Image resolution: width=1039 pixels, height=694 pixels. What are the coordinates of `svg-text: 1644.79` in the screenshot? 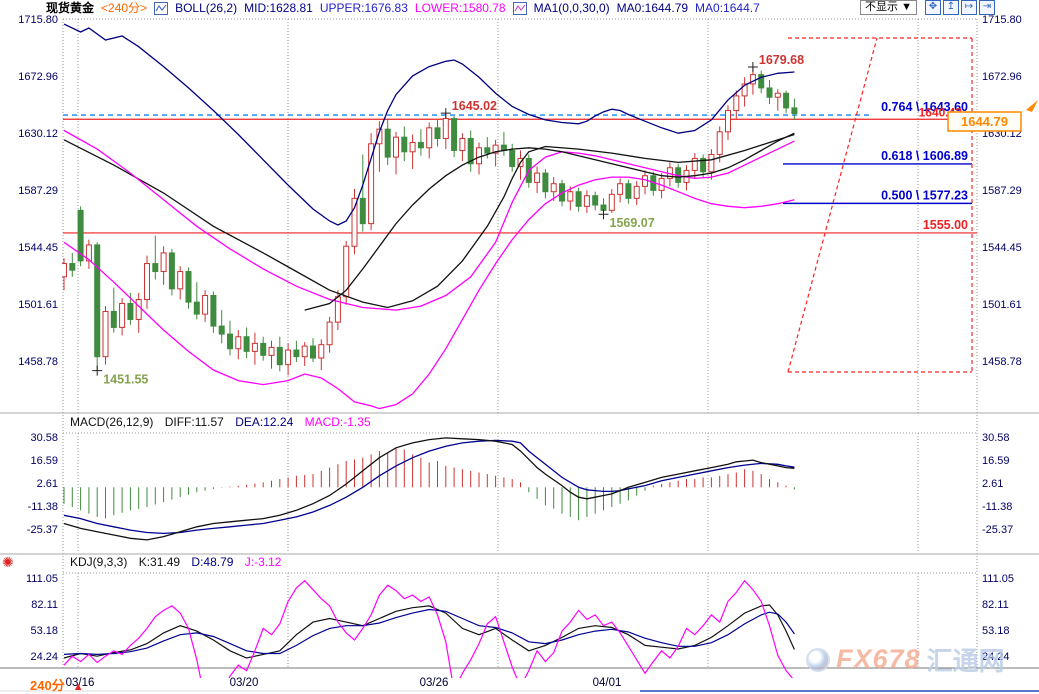 It's located at (984, 121).